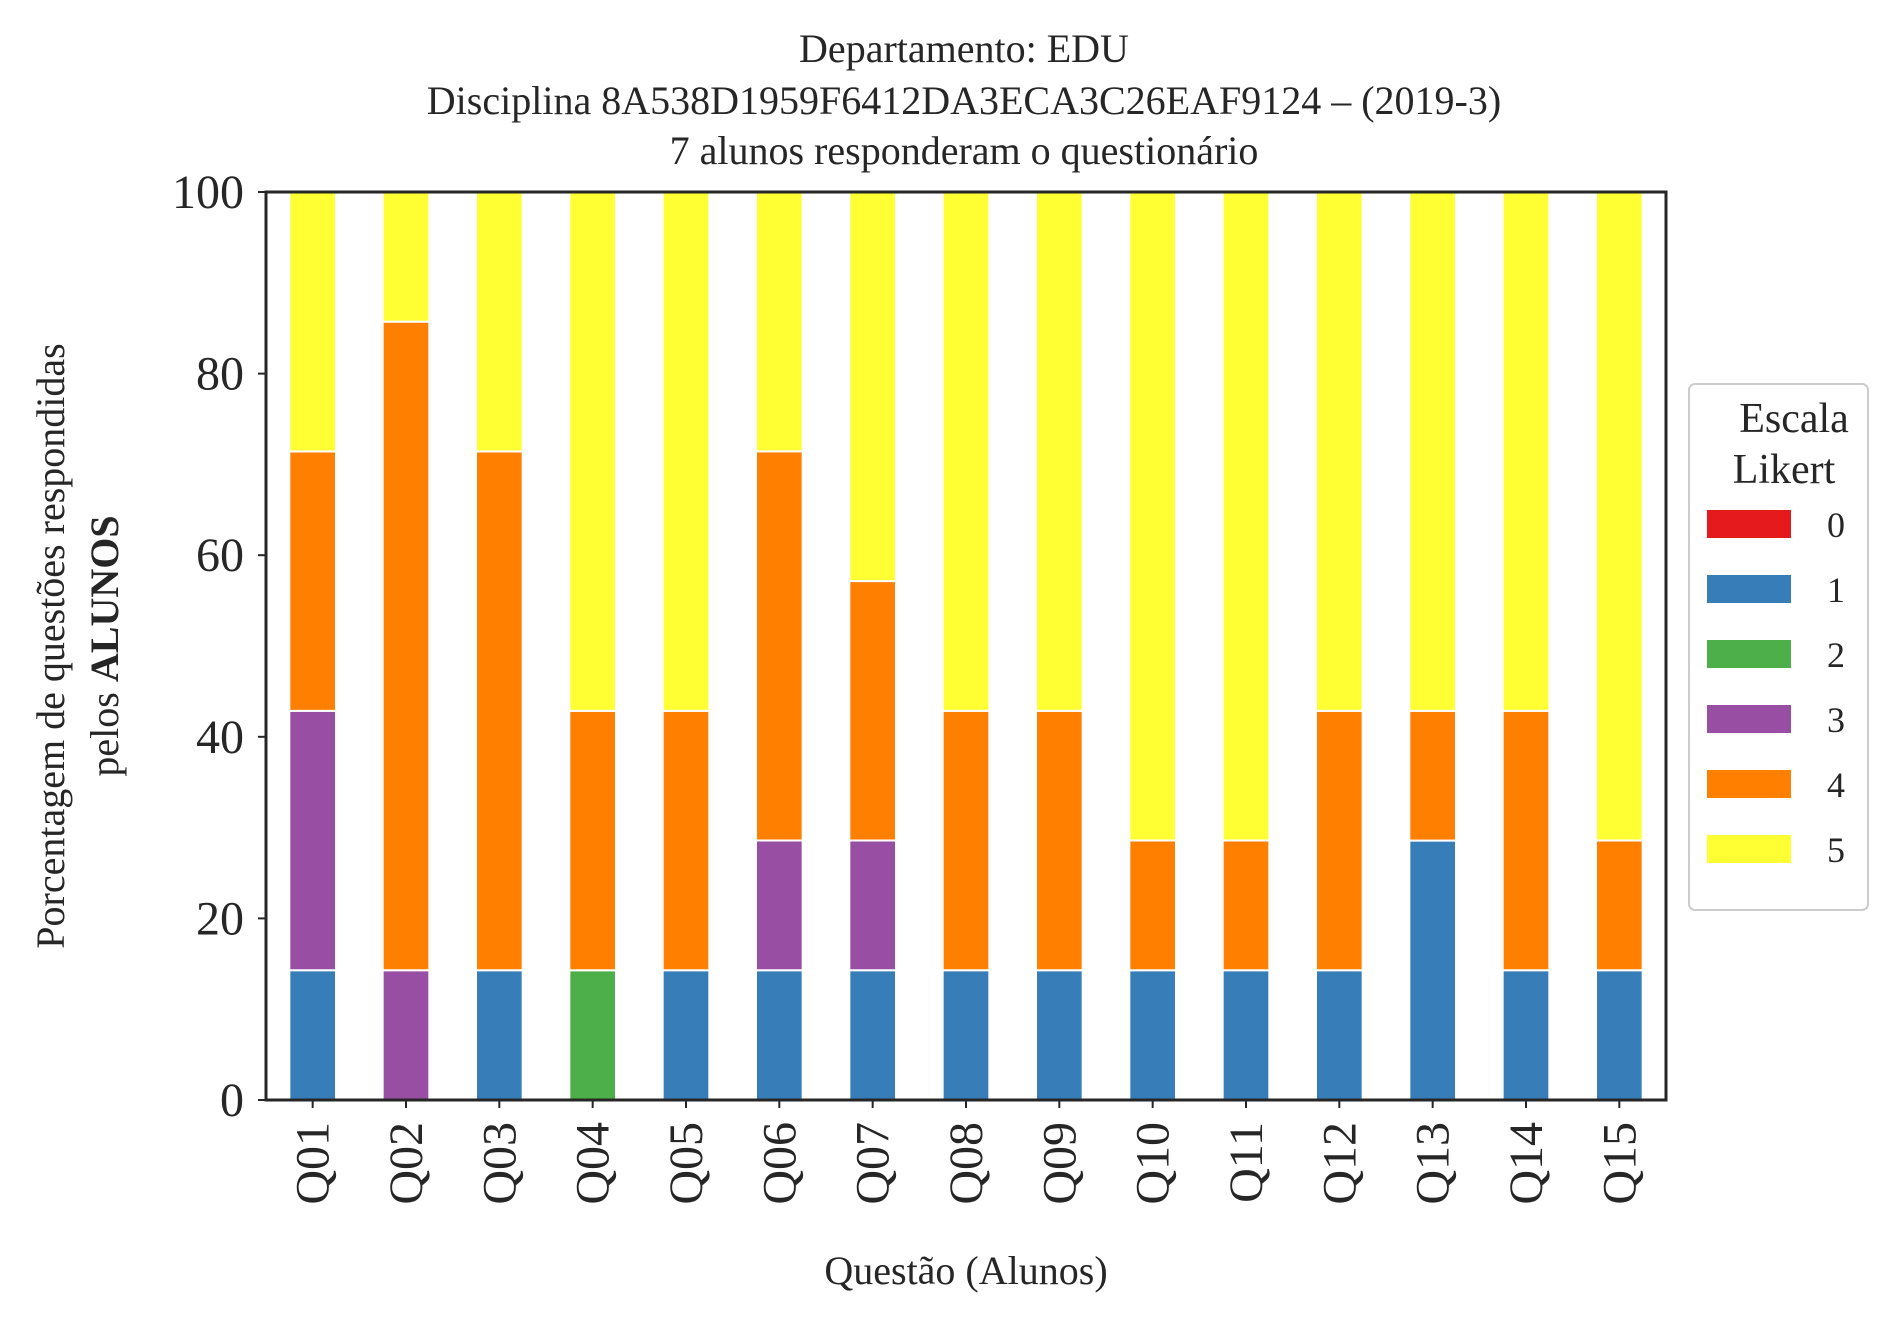  Describe the element at coordinates (593, 1163) in the screenshot. I see `x-tick-label: Q04` at that location.